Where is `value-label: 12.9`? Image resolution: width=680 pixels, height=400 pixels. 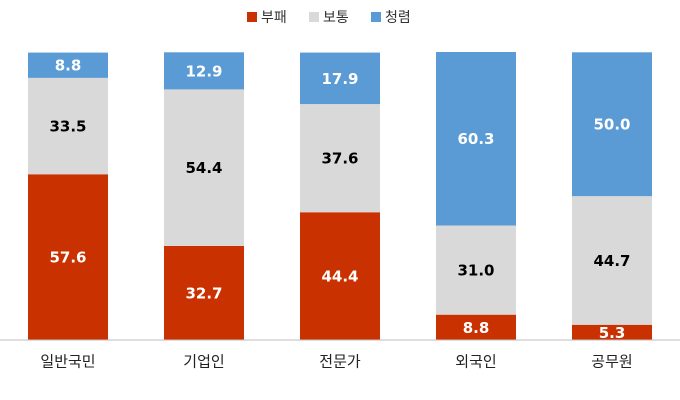
value-label: 12.9 is located at coordinates (203, 71).